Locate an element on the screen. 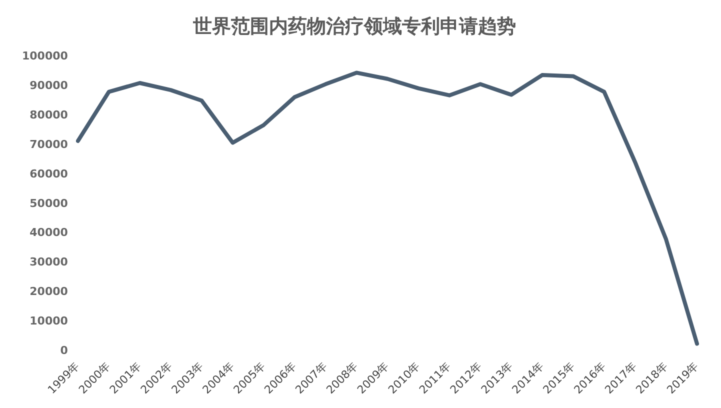 This screenshot has width=721, height=408. y-tick-label: 70000 is located at coordinates (49, 144).